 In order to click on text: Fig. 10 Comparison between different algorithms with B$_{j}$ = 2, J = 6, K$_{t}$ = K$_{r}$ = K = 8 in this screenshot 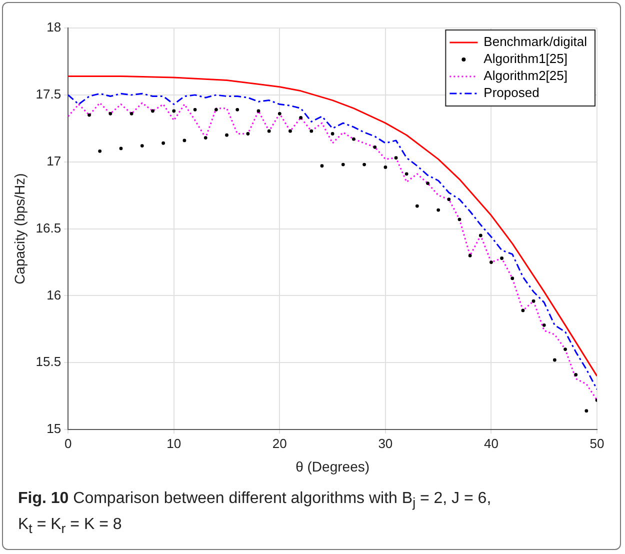, I will do `click(255, 513)`.